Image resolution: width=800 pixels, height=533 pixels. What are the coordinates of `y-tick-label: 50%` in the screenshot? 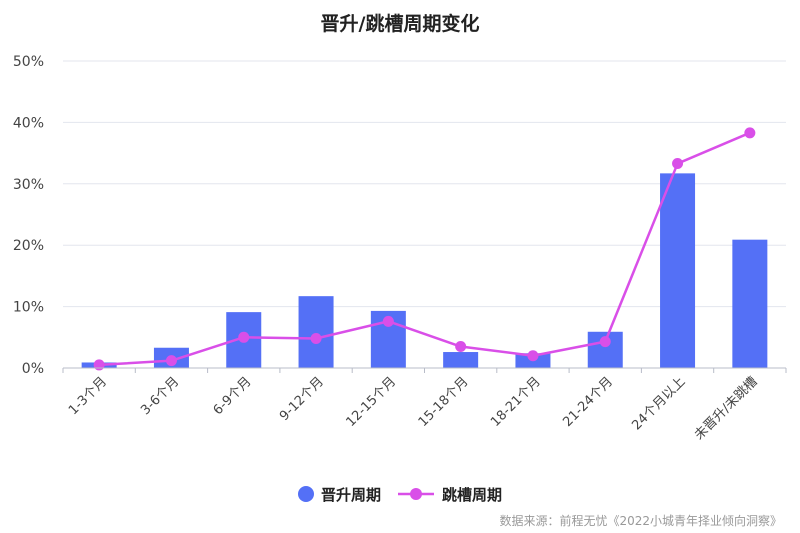 It's located at (28, 62).